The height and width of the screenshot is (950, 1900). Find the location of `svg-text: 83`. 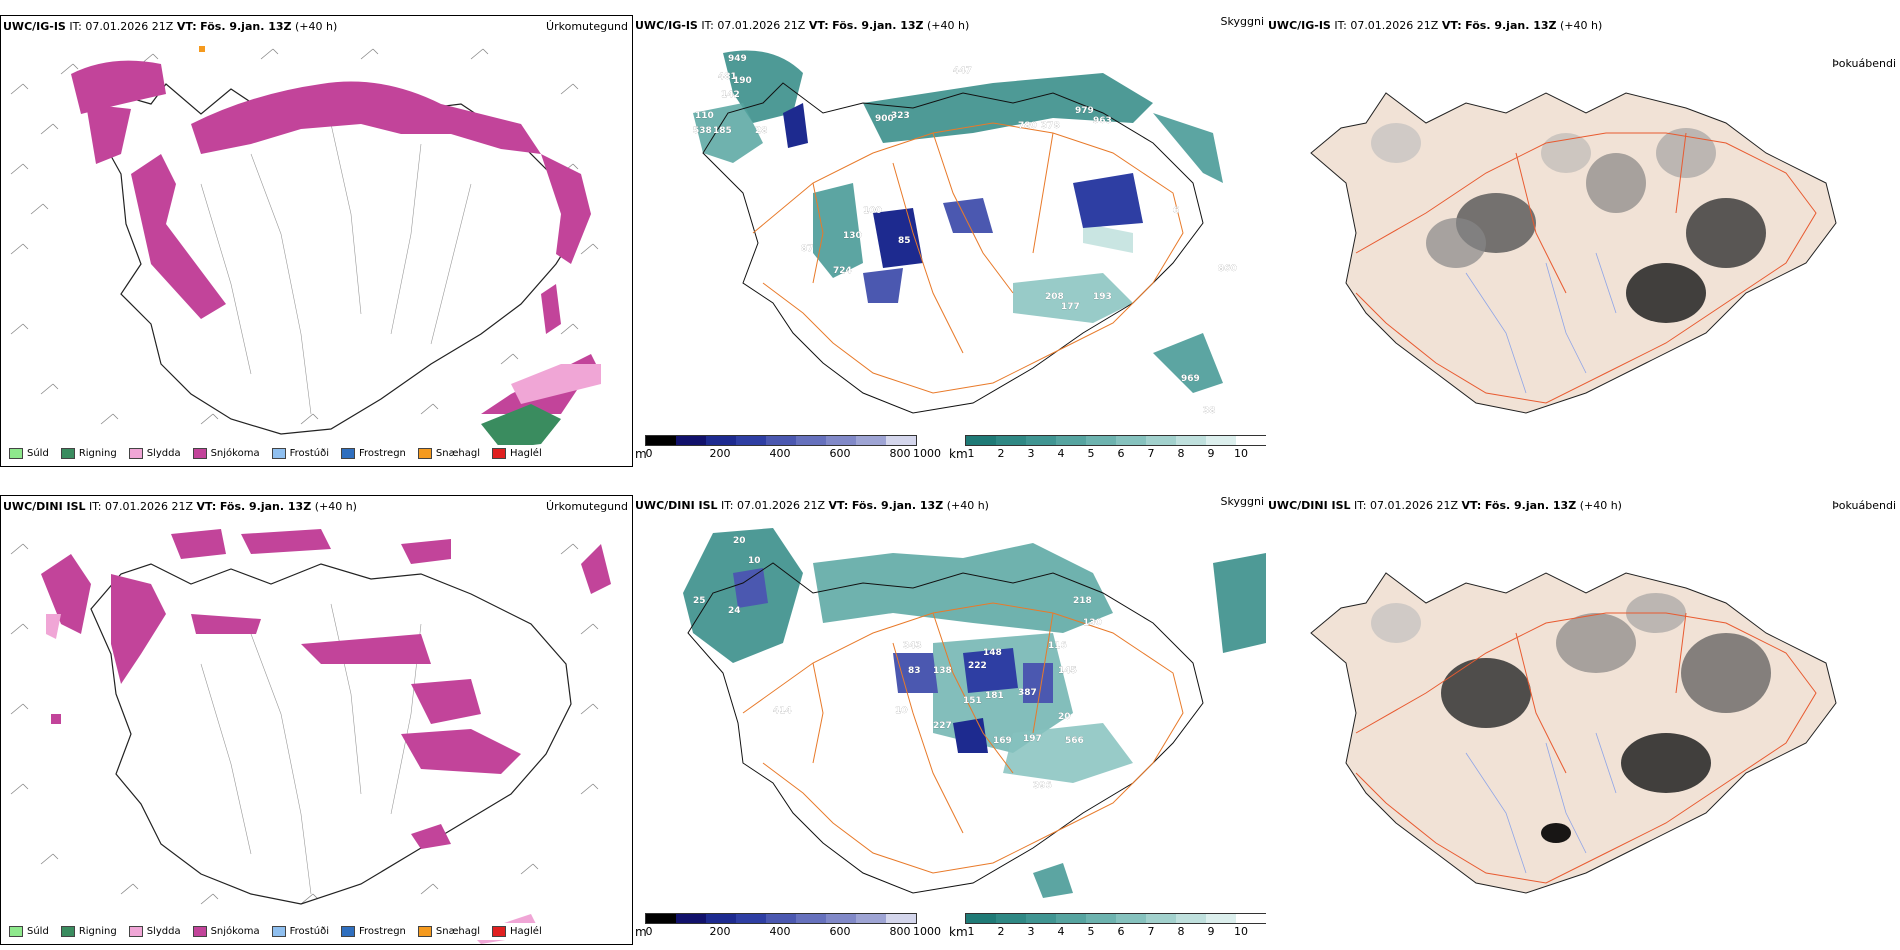

svg-text: 83 is located at coordinates (914, 671).